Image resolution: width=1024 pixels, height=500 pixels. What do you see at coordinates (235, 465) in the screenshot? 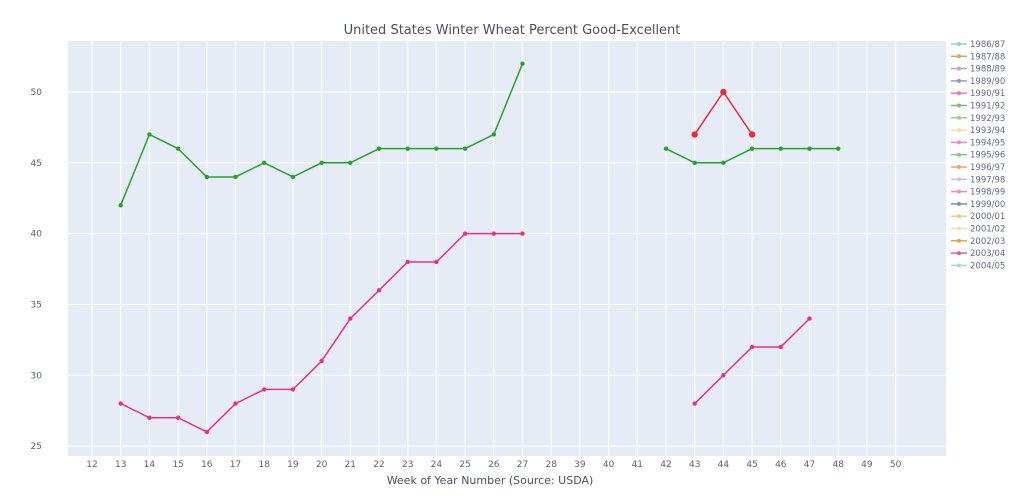
I see `x-tick-label: 17` at bounding box center [235, 465].